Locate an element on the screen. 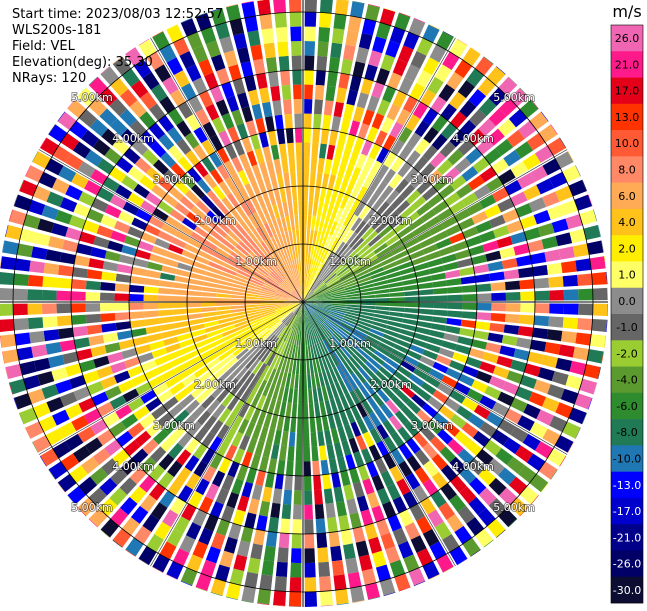  range-ring-label: 2.00km is located at coordinates (391, 384).